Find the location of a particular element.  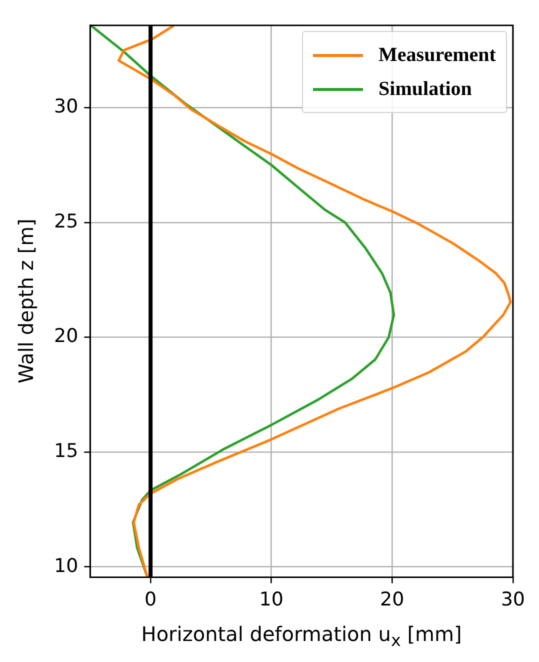

y-tick-label: 10 is located at coordinates (66, 565).